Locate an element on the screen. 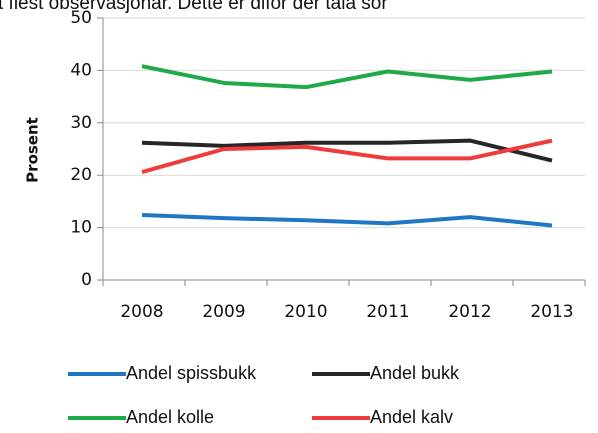 The height and width of the screenshot is (433, 598). y-tick-label: 10 is located at coordinates (81, 228).